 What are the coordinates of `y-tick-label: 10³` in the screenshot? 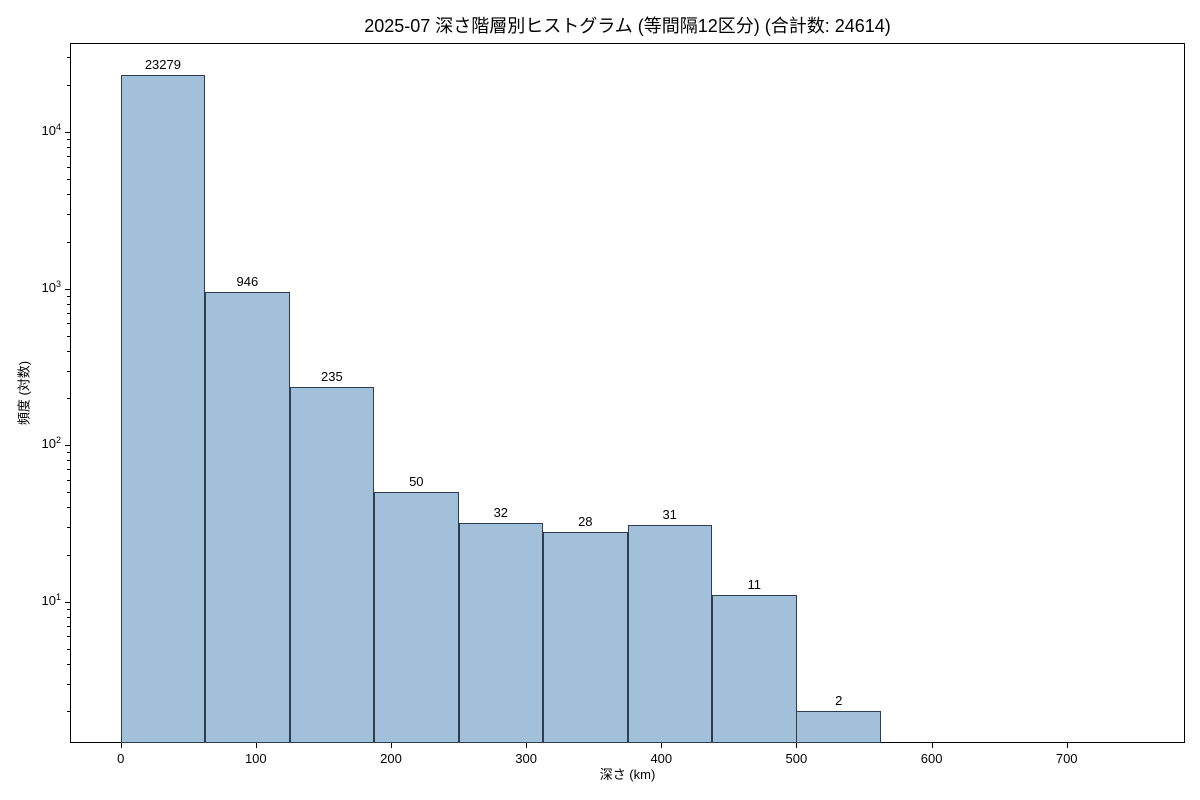 It's located at (51, 286).